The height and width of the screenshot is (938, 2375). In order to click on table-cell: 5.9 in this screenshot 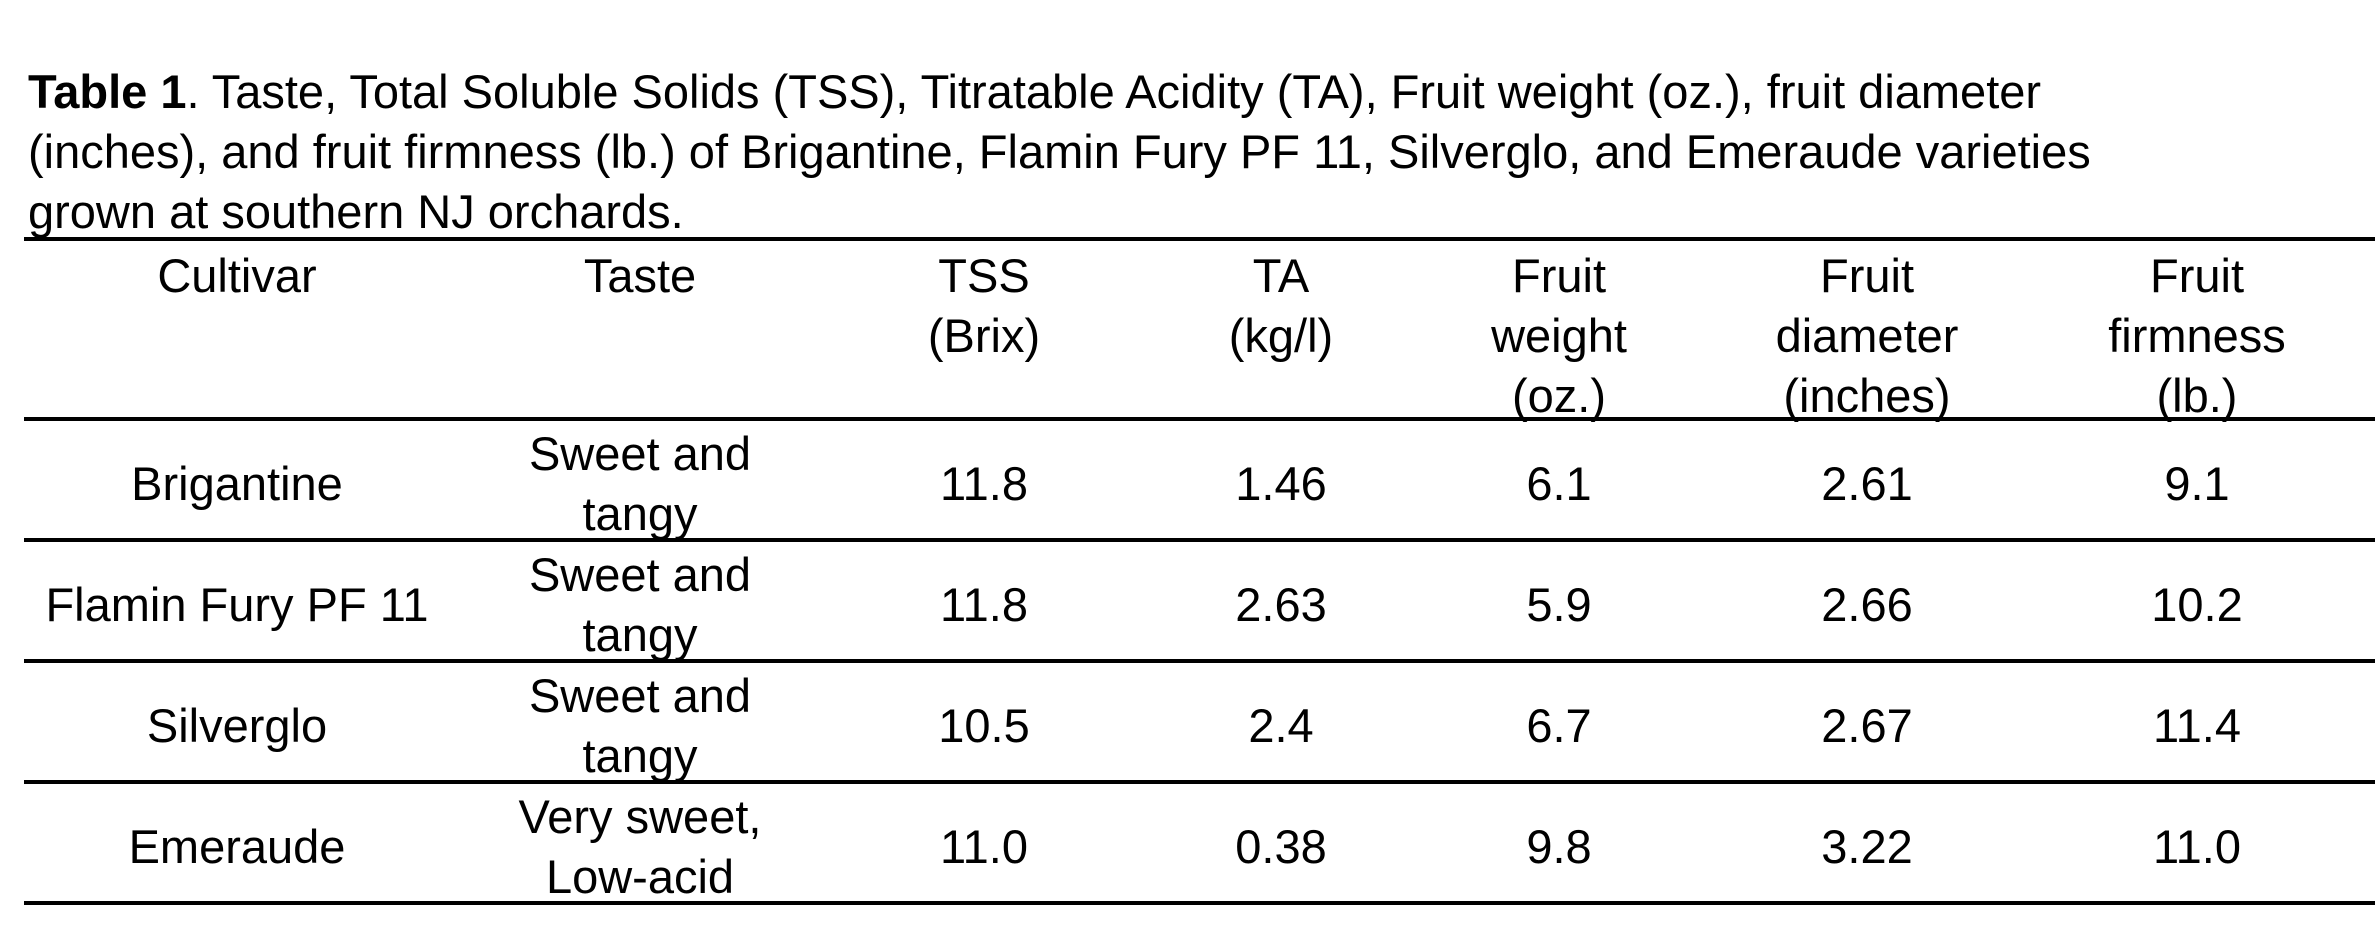, I will do `click(1559, 604)`.